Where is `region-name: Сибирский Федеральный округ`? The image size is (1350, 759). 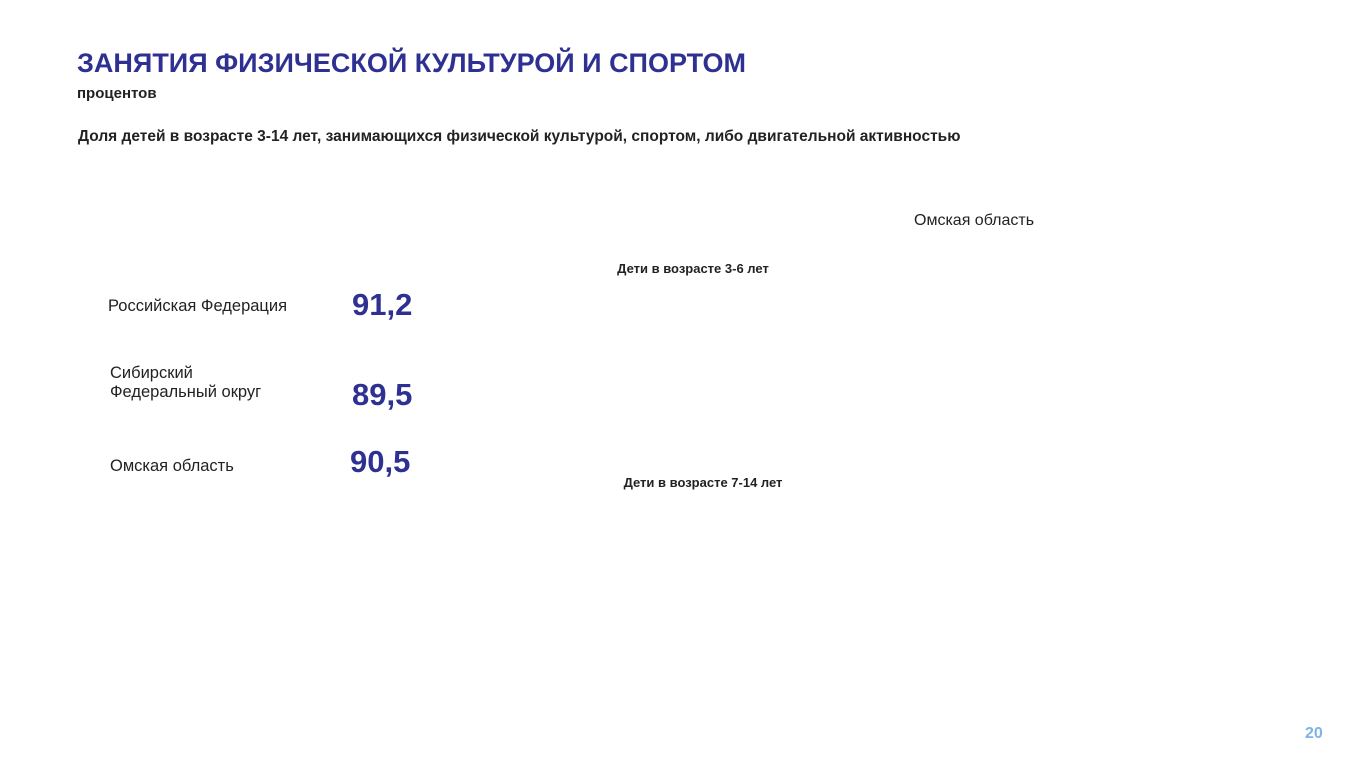 region-name: Сибирский Федеральный округ is located at coordinates (186, 382).